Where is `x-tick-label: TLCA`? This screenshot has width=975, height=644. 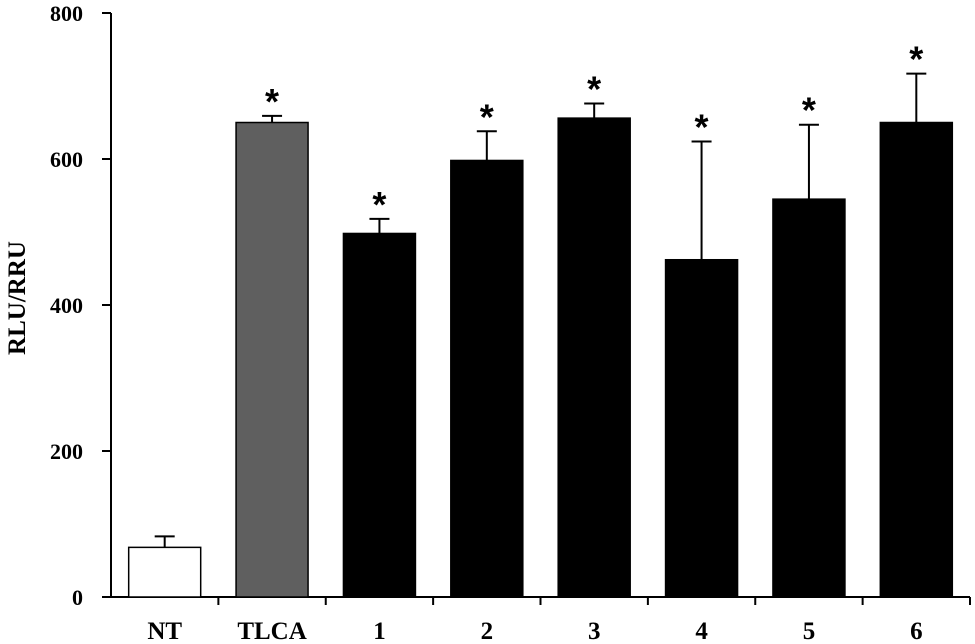 x-tick-label: TLCA is located at coordinates (271, 631).